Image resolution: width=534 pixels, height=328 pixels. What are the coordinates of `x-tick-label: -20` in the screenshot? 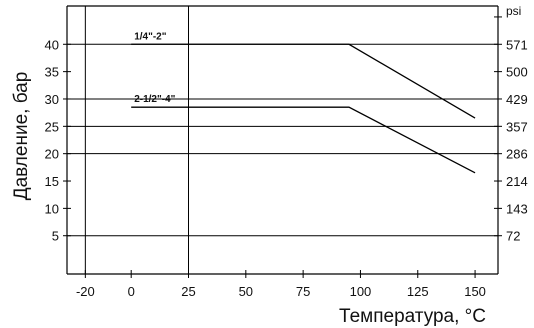 It's located at (85, 291).